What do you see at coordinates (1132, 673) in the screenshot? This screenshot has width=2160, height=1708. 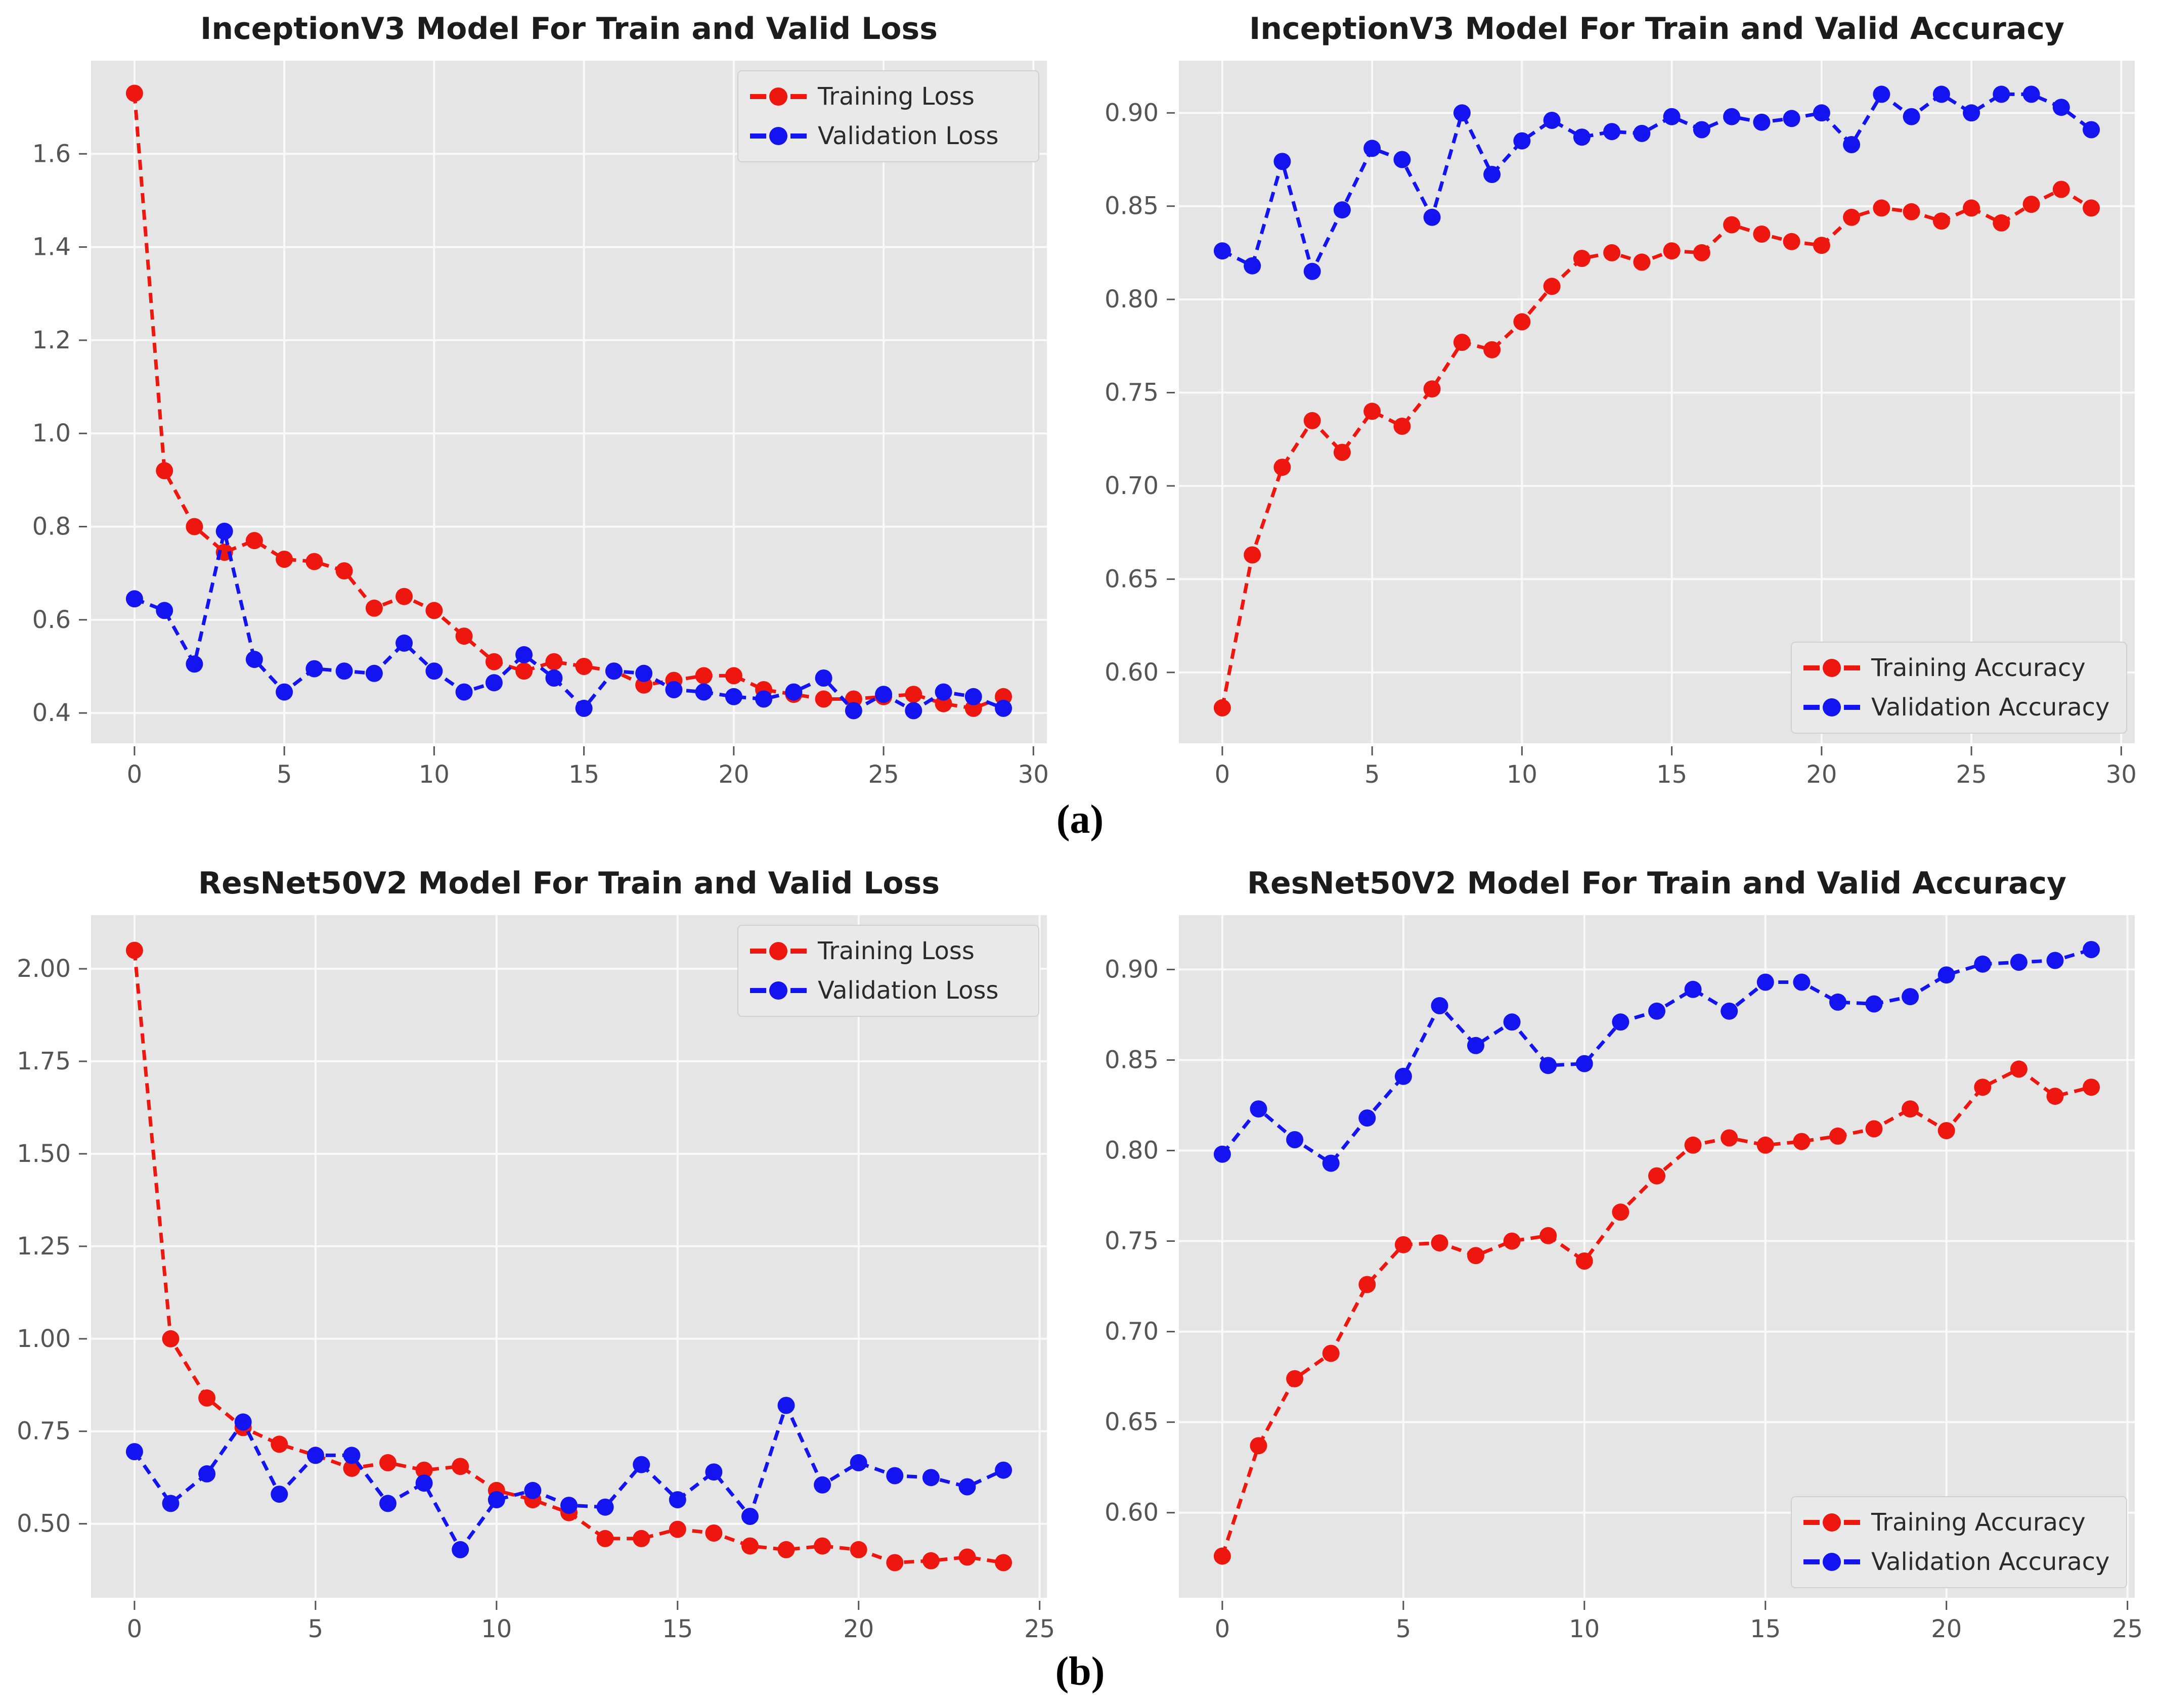 I see `y-tick-label: 0.60` at bounding box center [1132, 673].